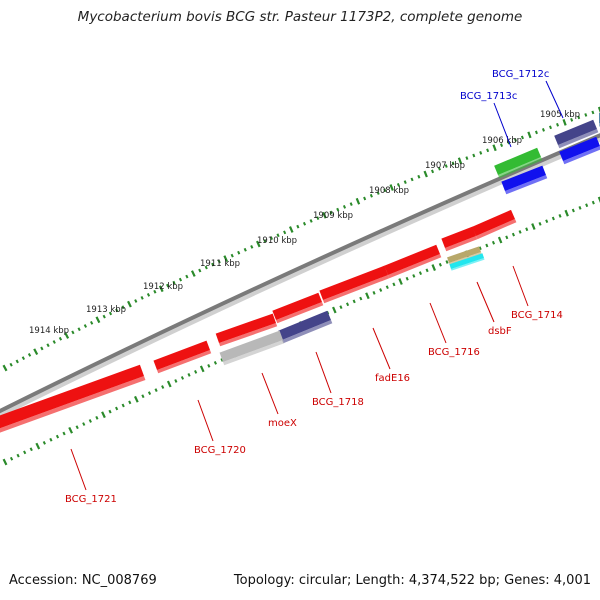 This screenshot has height=600, width=600. Describe the element at coordinates (354, 284) in the screenshot. I see `gene-fadE16-box` at that location.